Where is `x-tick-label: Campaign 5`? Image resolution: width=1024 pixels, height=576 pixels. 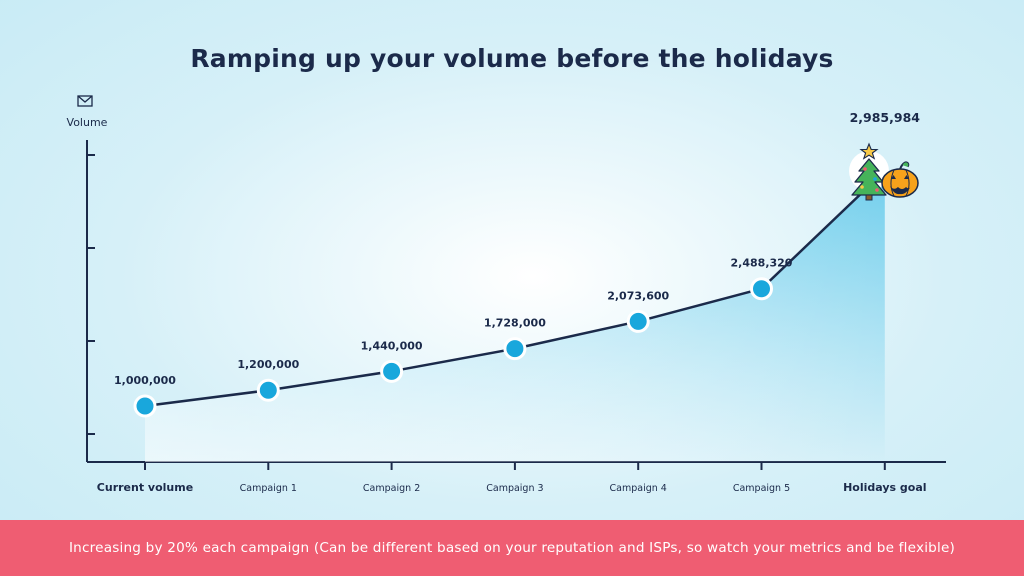
x-tick-label: Campaign 5 is located at coordinates (761, 488).